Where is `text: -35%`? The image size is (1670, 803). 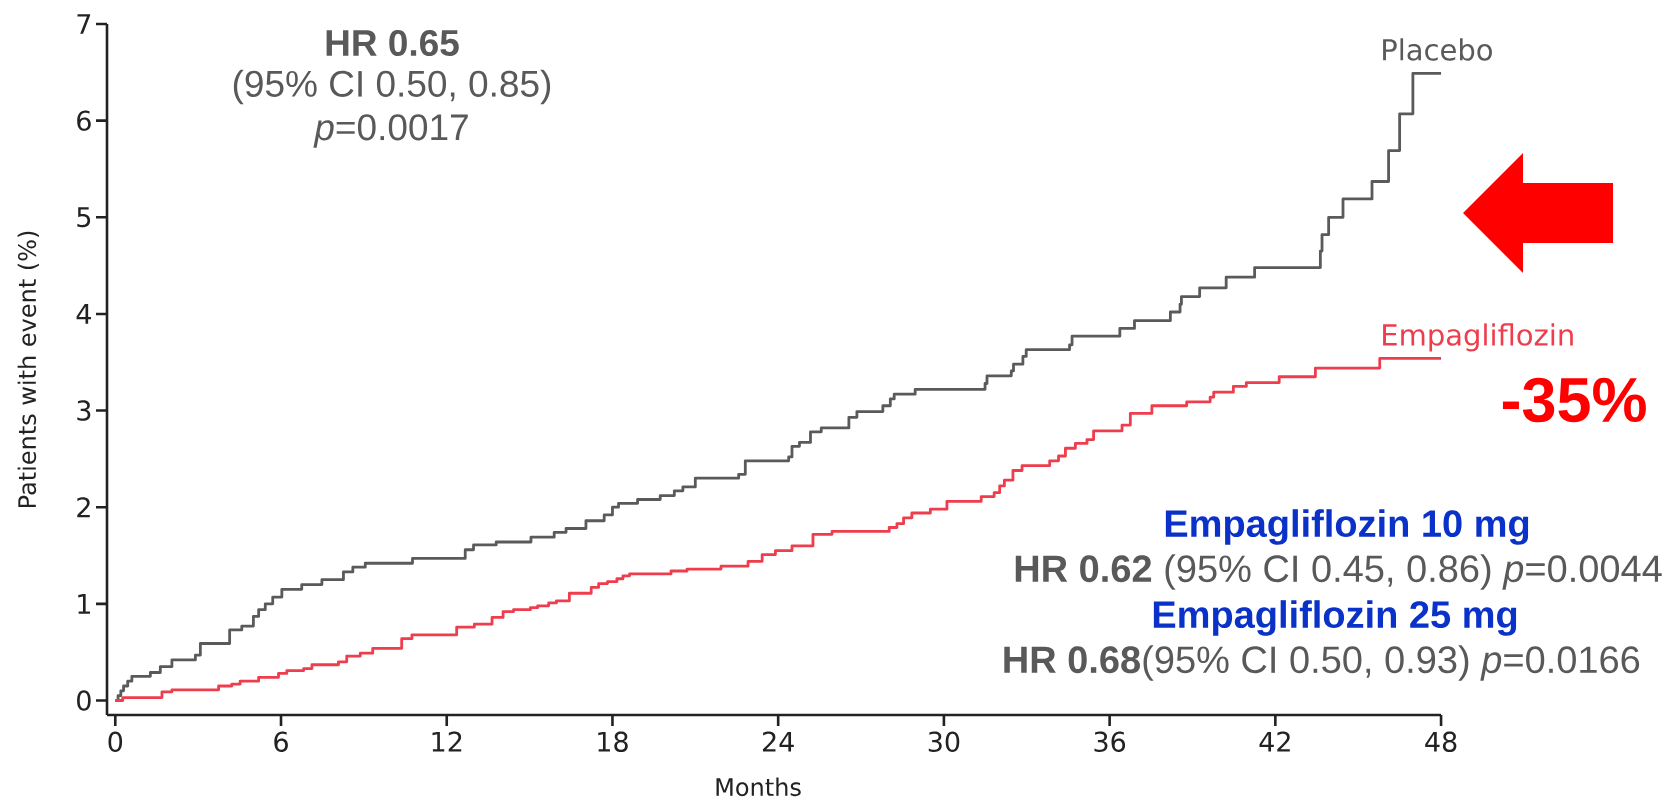 text: -35% is located at coordinates (1574, 400).